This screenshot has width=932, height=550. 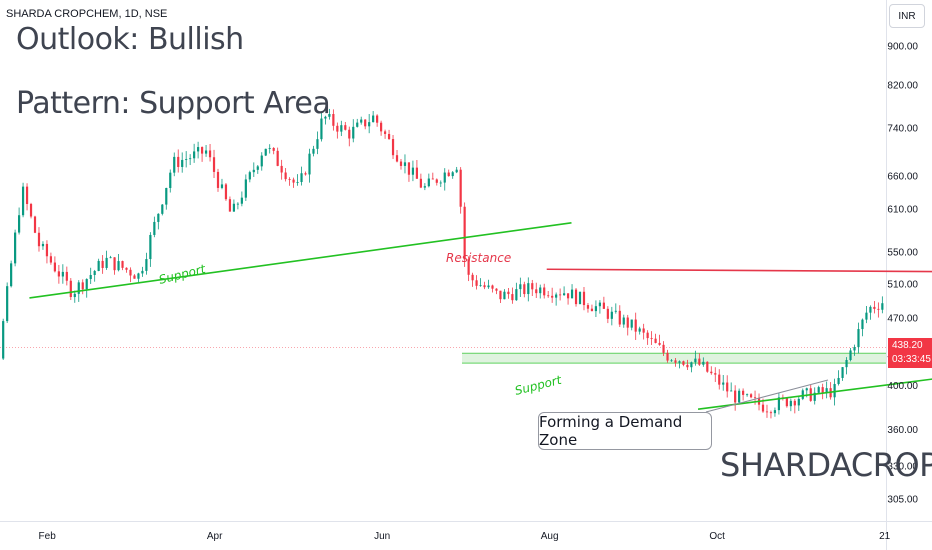 I want to click on currency-button: INR, so click(x=907, y=16).